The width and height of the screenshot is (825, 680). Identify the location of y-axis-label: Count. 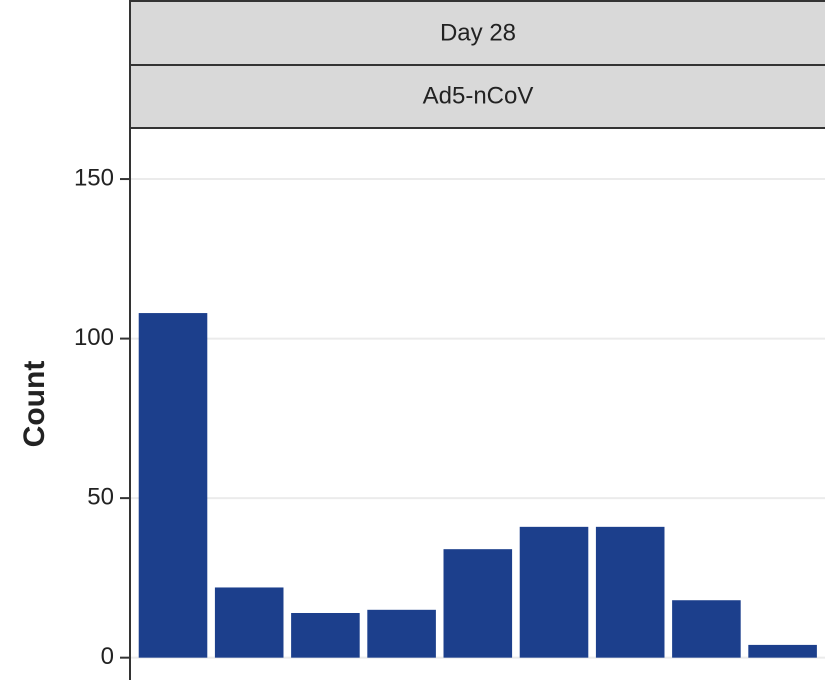
(34, 404).